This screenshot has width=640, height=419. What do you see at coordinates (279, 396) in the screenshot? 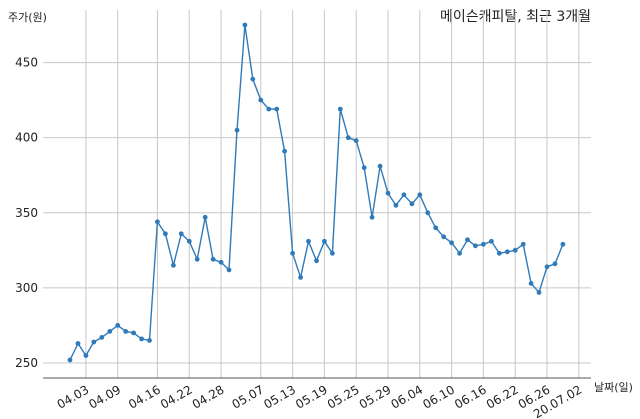
I see `x-tick-label: 05.13` at bounding box center [279, 396].